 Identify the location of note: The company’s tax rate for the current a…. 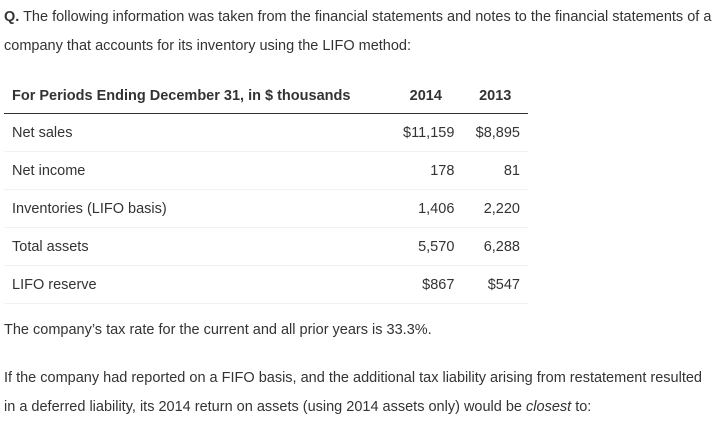
(218, 330).